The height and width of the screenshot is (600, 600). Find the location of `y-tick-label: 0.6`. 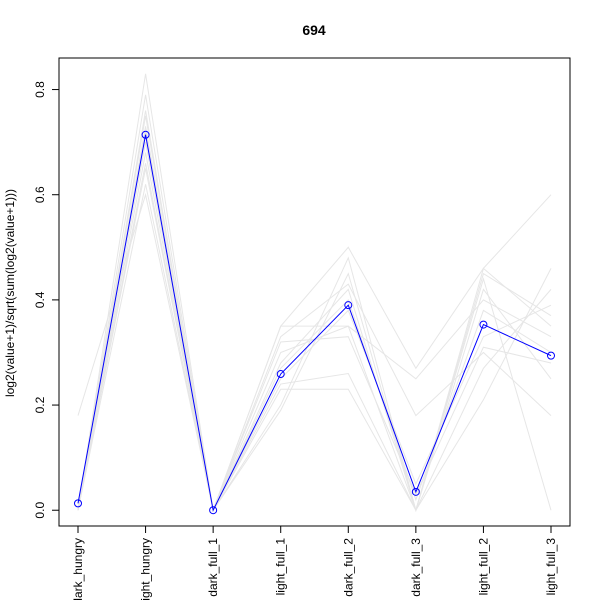

y-tick-label: 0.6 is located at coordinates (40, 194).